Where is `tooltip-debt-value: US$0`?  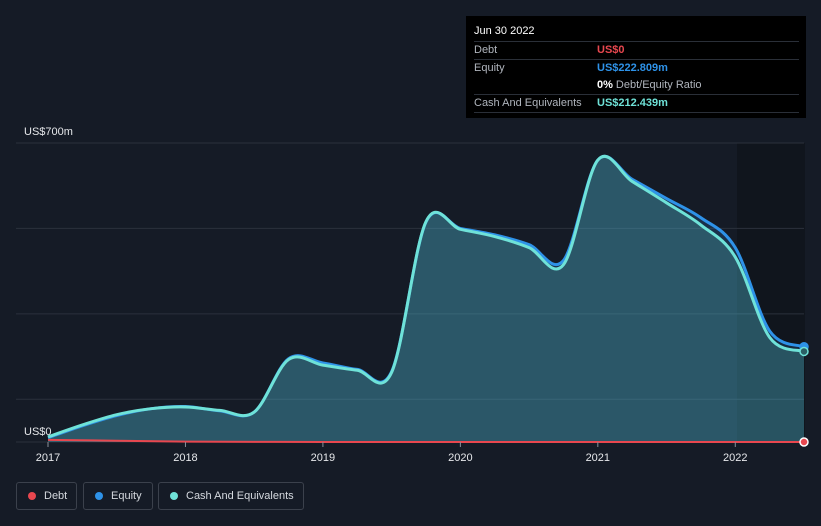
tooltip-debt-value: US$0 is located at coordinates (611, 50).